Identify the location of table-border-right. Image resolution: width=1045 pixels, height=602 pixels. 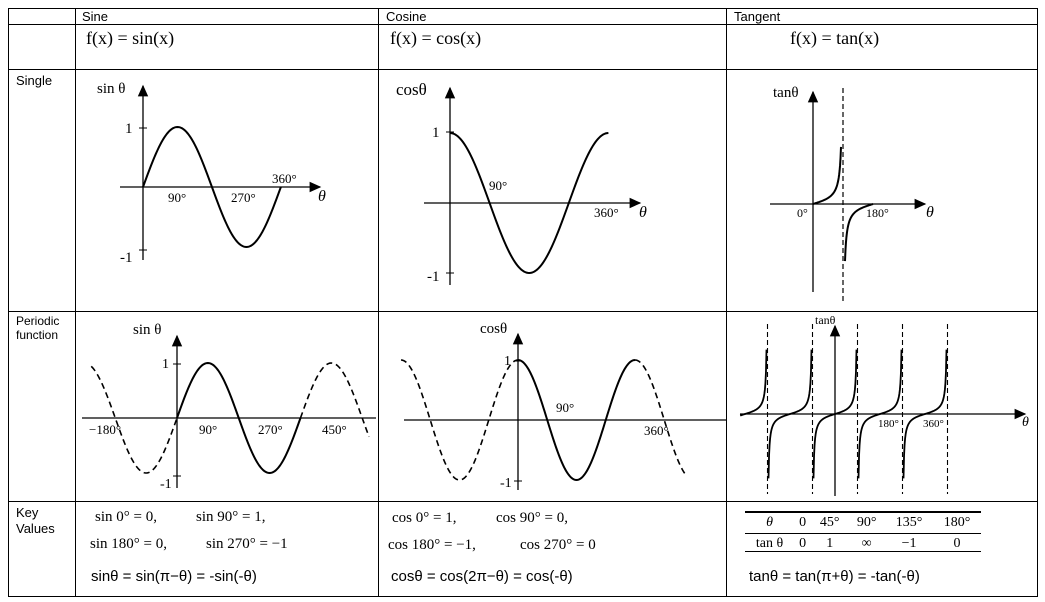
(1037, 302).